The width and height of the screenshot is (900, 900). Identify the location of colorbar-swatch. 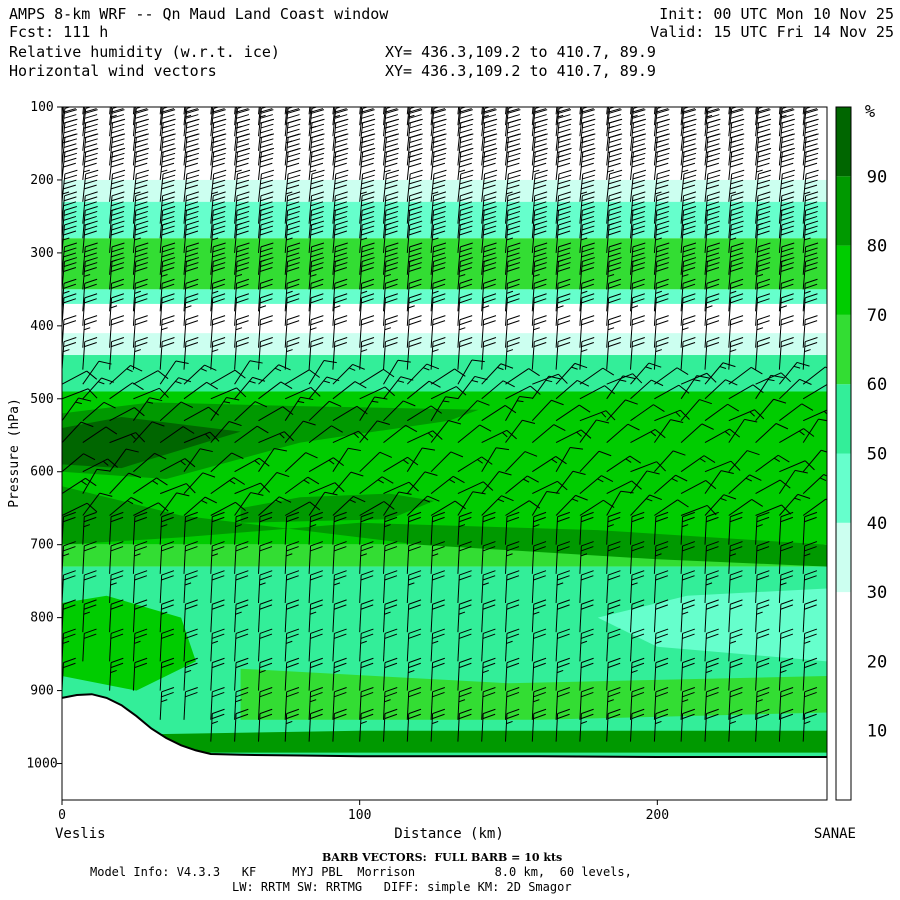
(843, 280).